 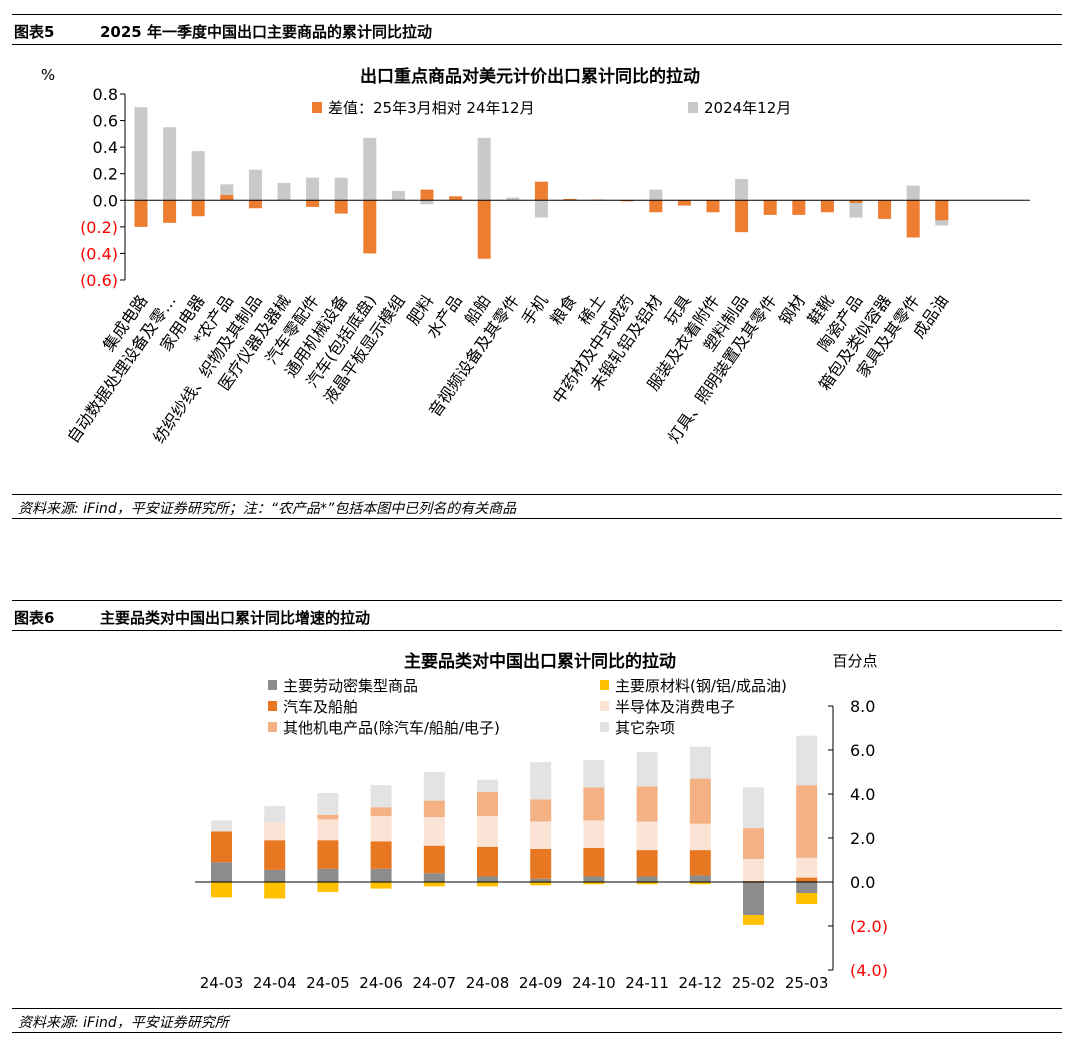 What do you see at coordinates (99, 227) in the screenshot?
I see `y-tick-label: (0.2)` at bounding box center [99, 227].